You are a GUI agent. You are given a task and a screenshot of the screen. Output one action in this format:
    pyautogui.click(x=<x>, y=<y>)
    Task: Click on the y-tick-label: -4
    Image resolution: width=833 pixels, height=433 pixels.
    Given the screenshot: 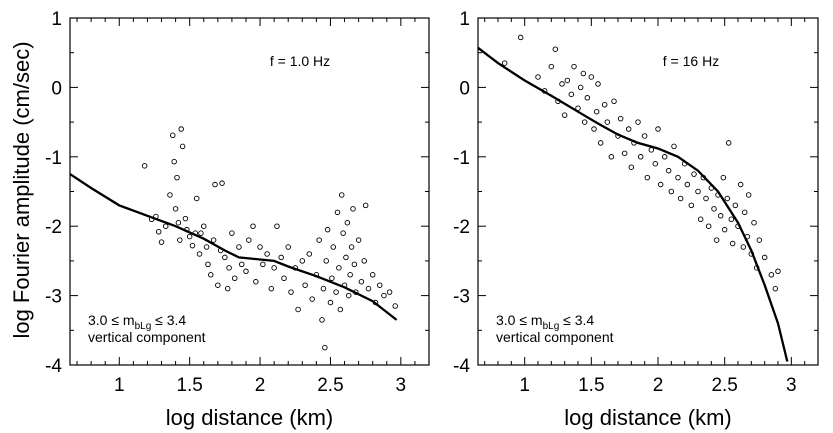 What is the action you would take?
    pyautogui.click(x=461, y=366)
    